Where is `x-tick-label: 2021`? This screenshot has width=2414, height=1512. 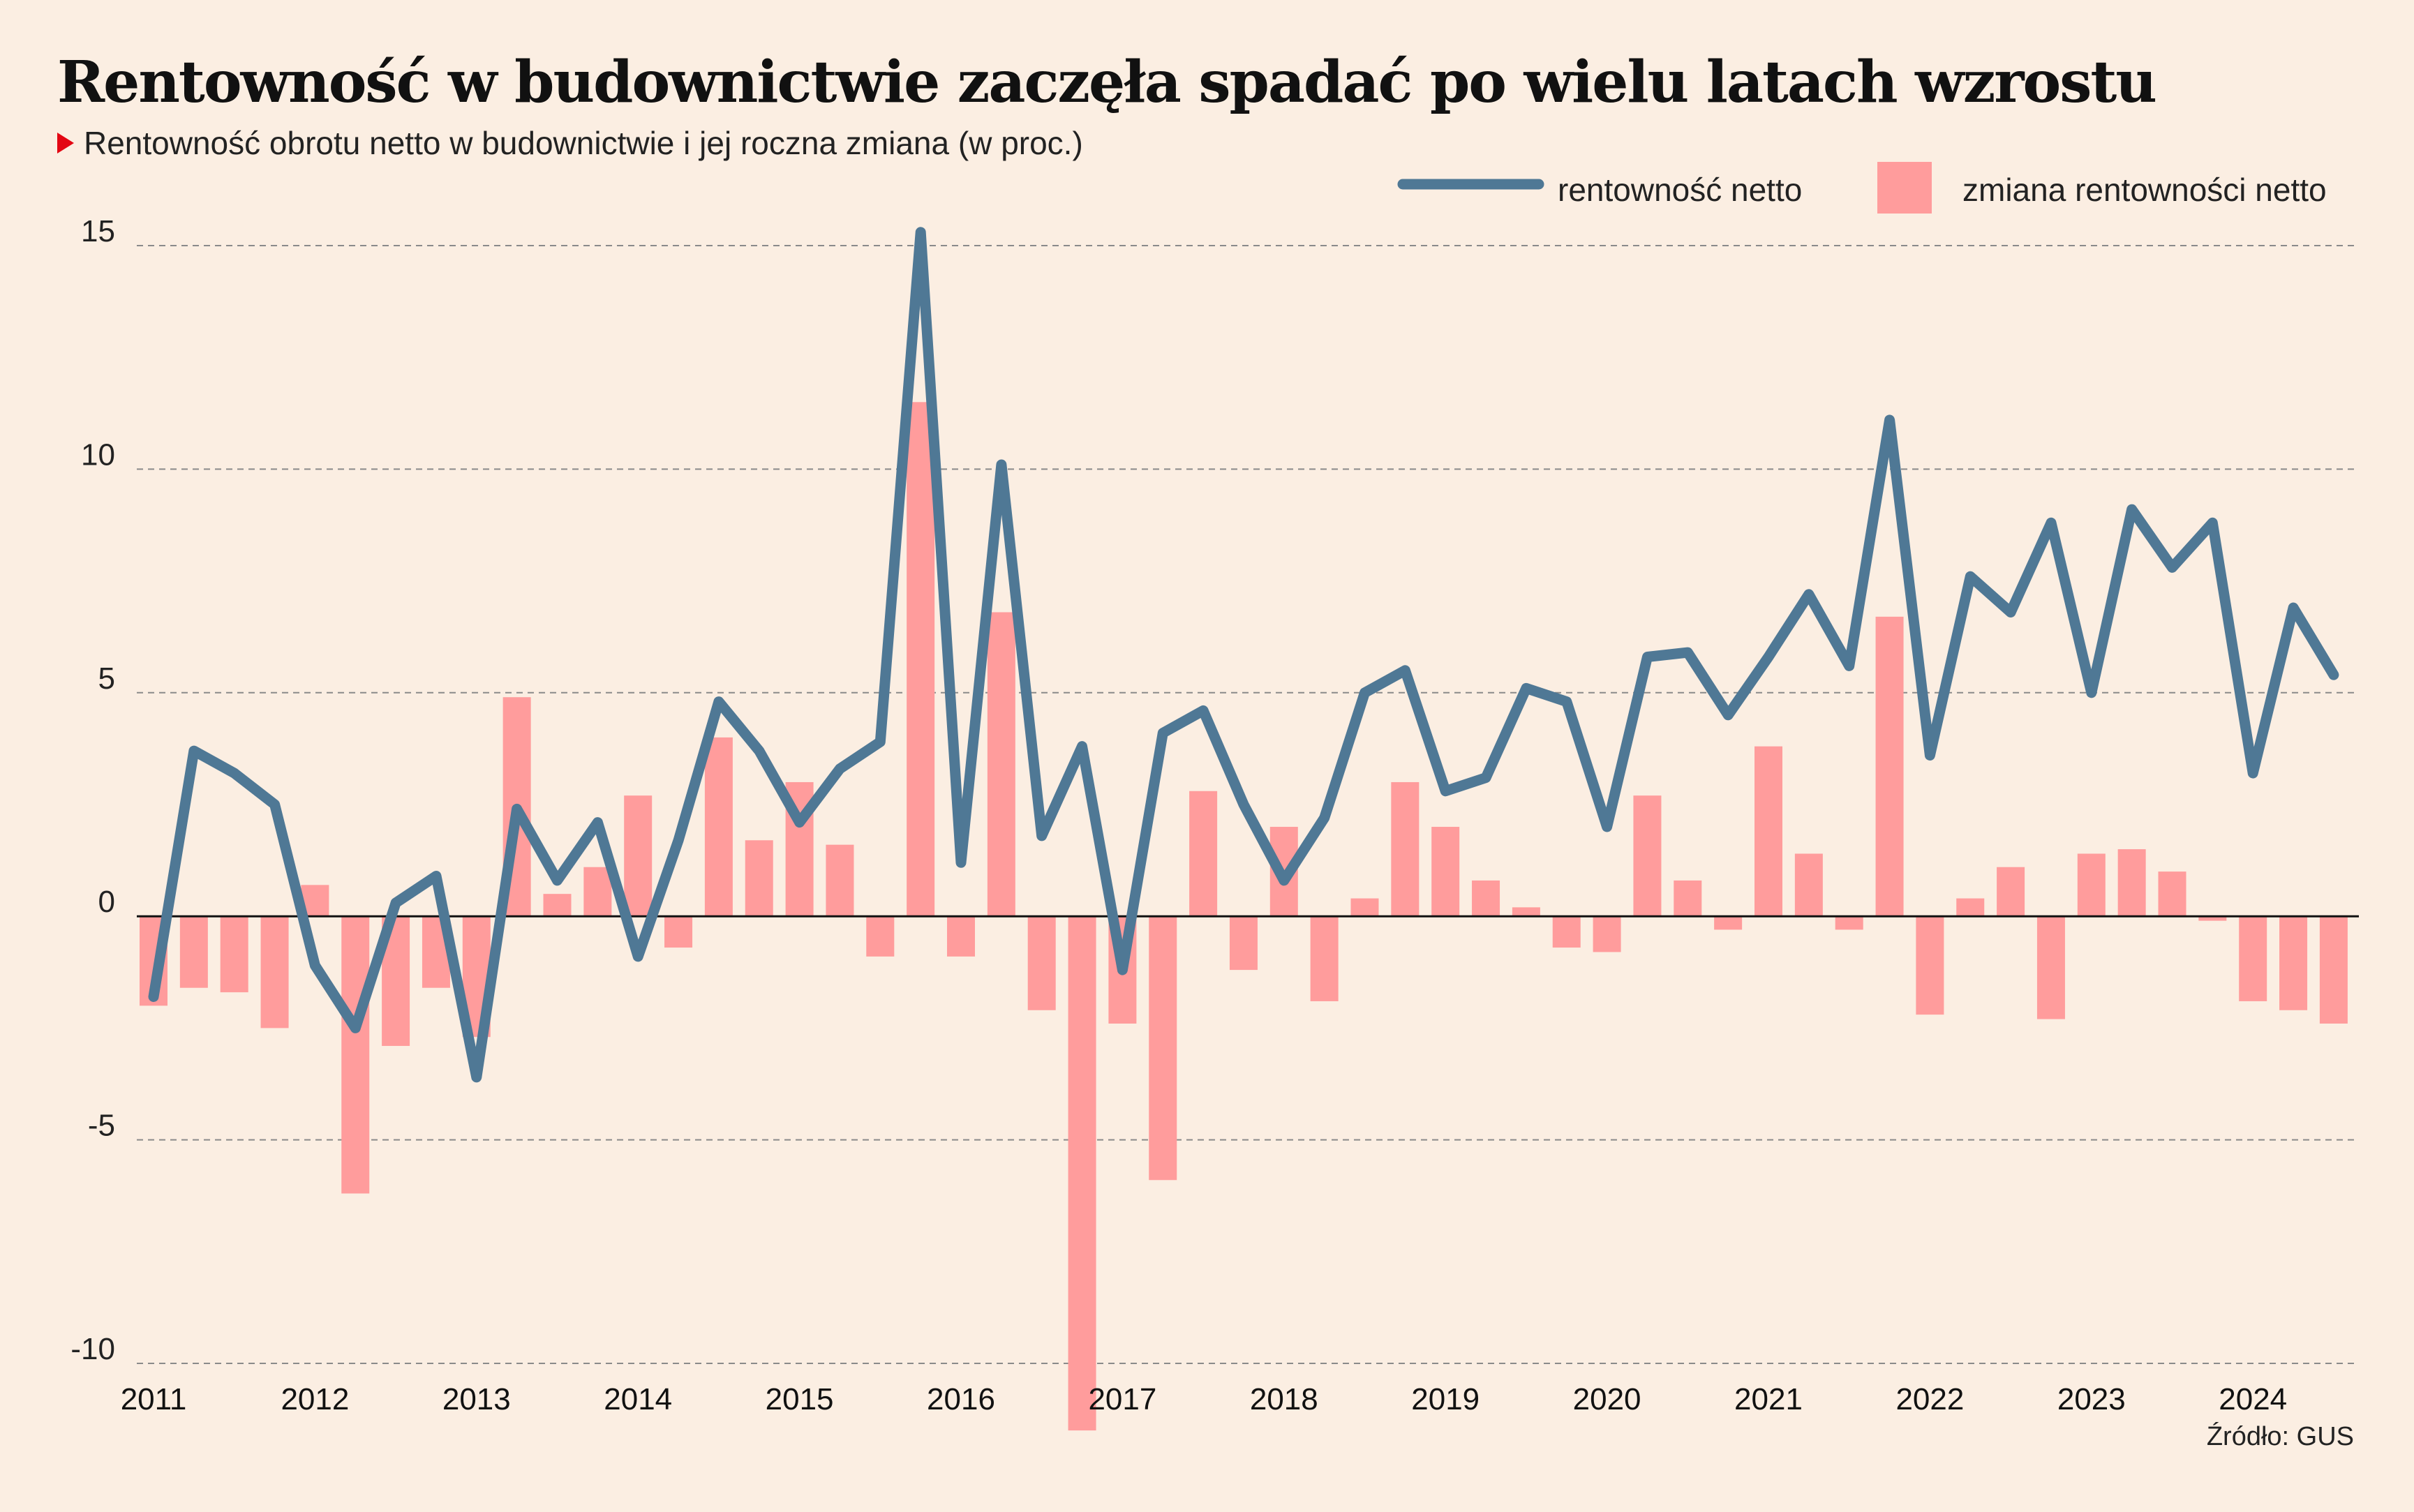
x-tick-label: 2021 is located at coordinates (1769, 1399).